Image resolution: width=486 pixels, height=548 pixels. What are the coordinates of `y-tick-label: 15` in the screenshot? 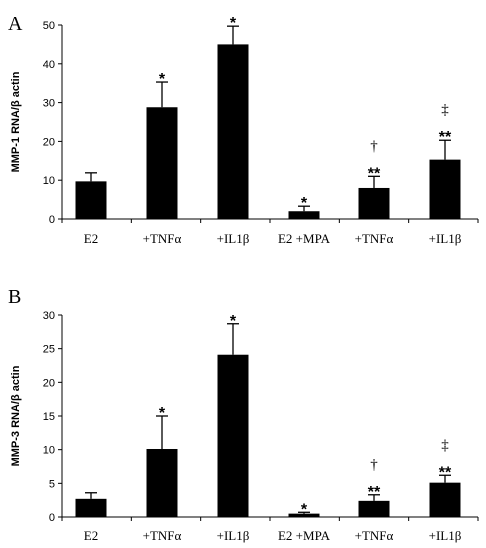 It's located at (49, 417).